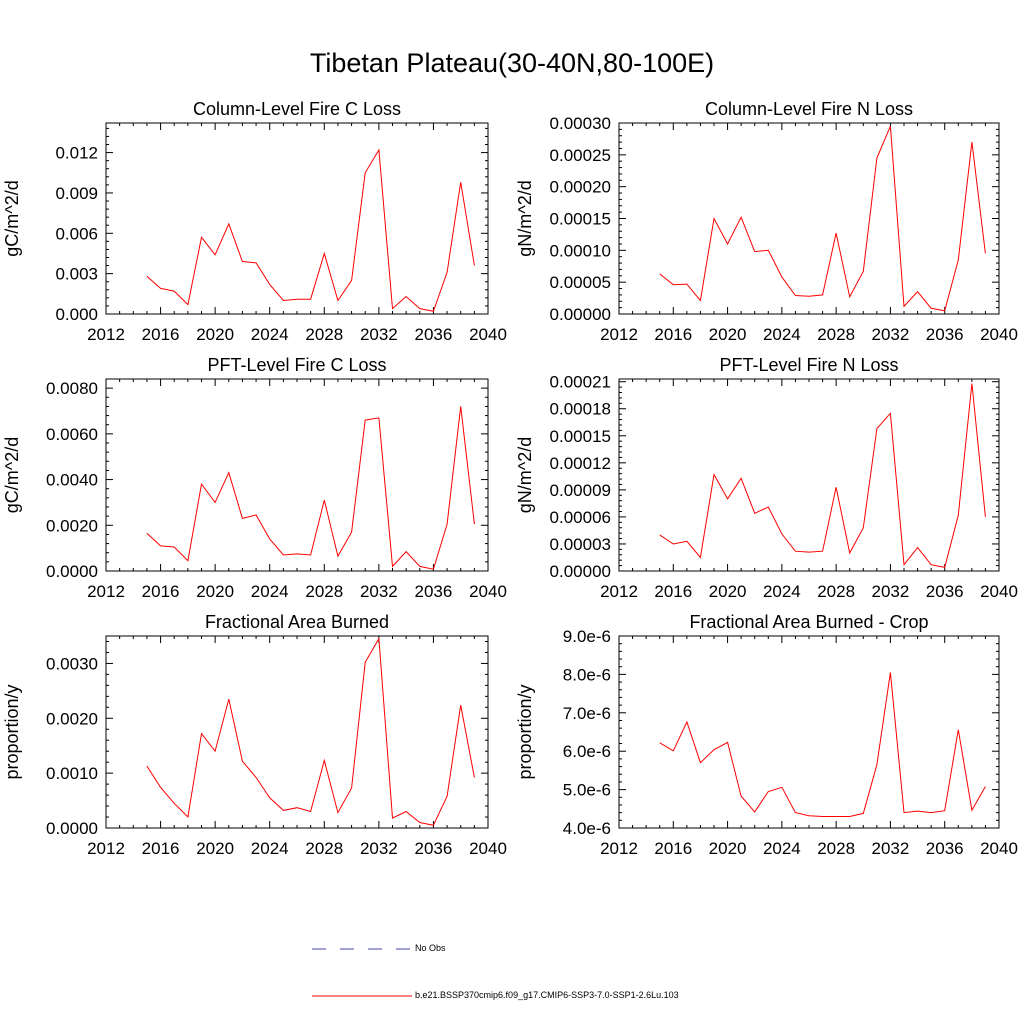  What do you see at coordinates (76, 153) in the screenshot?
I see `y-tick-label: 0.012` at bounding box center [76, 153].